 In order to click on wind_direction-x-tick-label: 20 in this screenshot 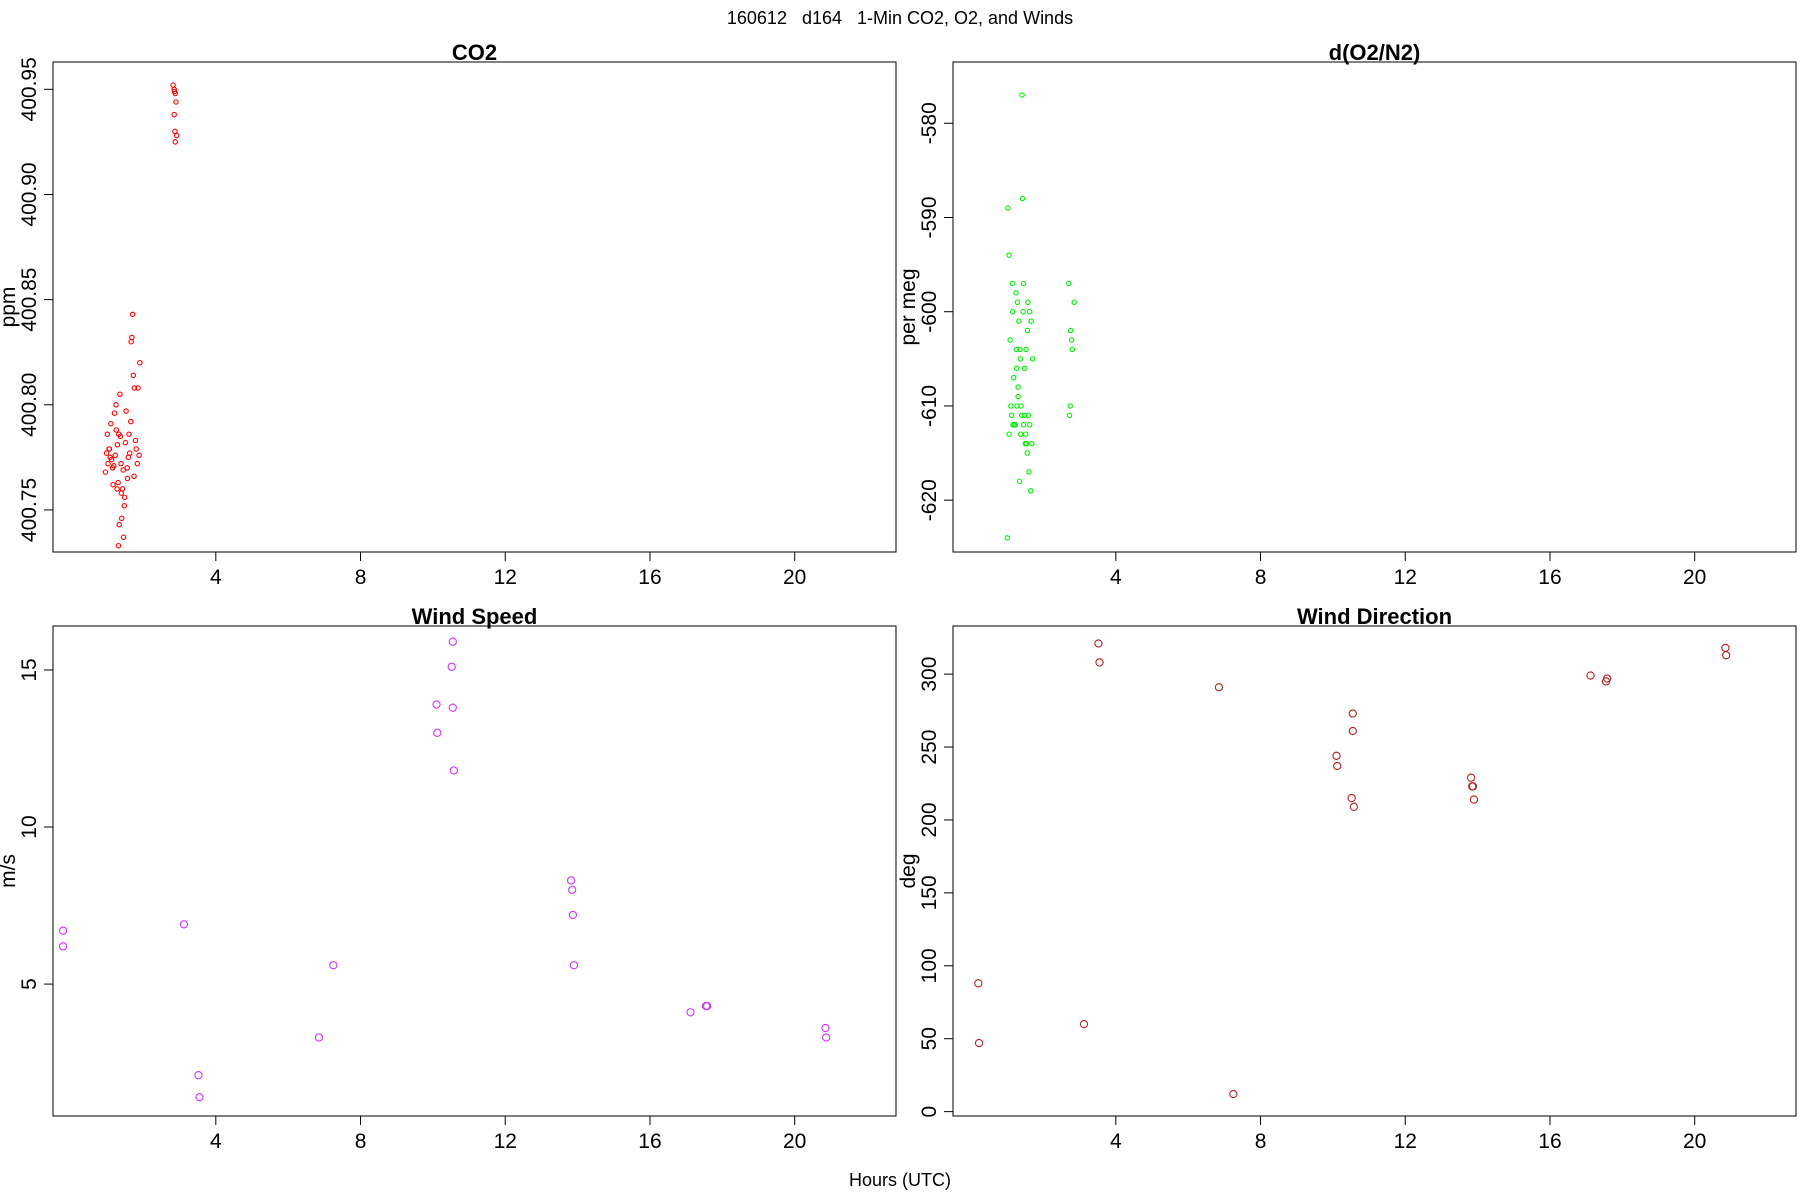, I will do `click(1694, 1141)`.